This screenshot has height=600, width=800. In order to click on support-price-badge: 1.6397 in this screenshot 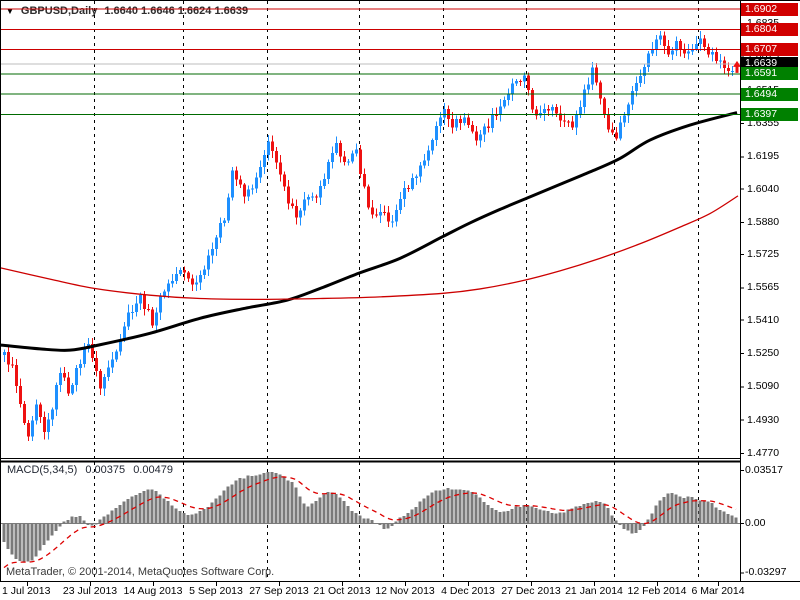, I will do `click(769, 114)`.